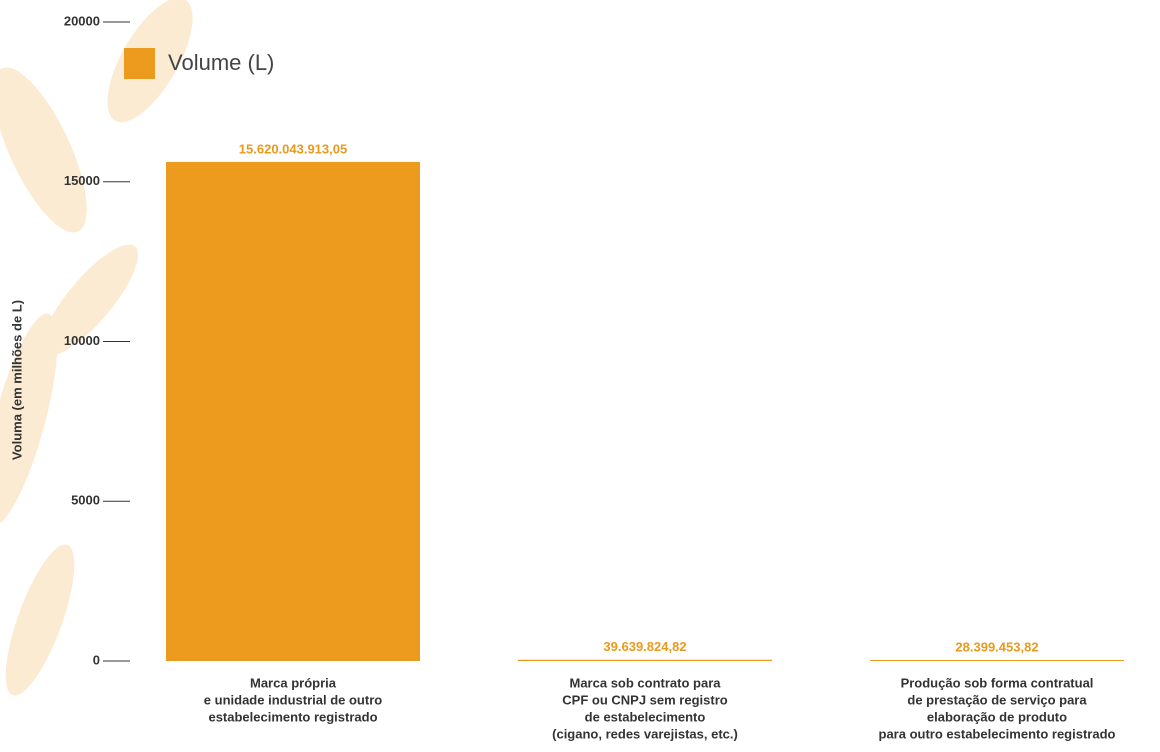  What do you see at coordinates (82, 180) in the screenshot?
I see `y-tick-label: 15000` at bounding box center [82, 180].